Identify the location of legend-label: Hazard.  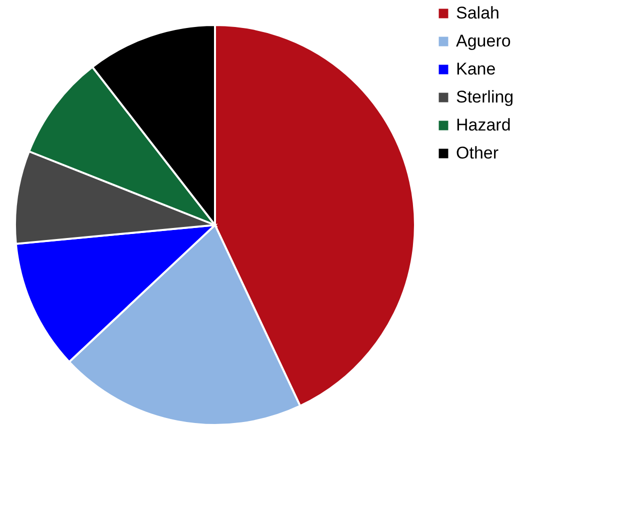
(483, 125).